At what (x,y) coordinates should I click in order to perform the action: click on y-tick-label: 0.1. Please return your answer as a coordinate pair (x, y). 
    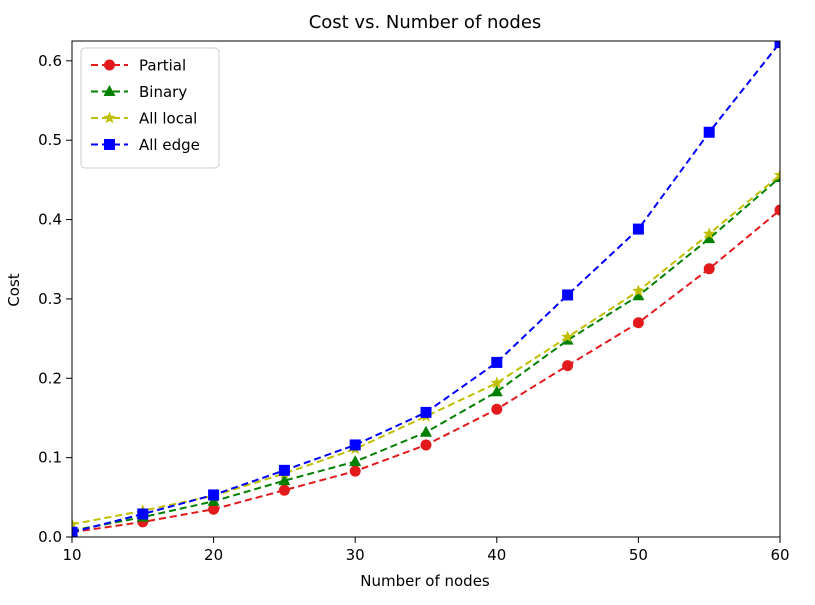
    Looking at the image, I should click on (50, 458).